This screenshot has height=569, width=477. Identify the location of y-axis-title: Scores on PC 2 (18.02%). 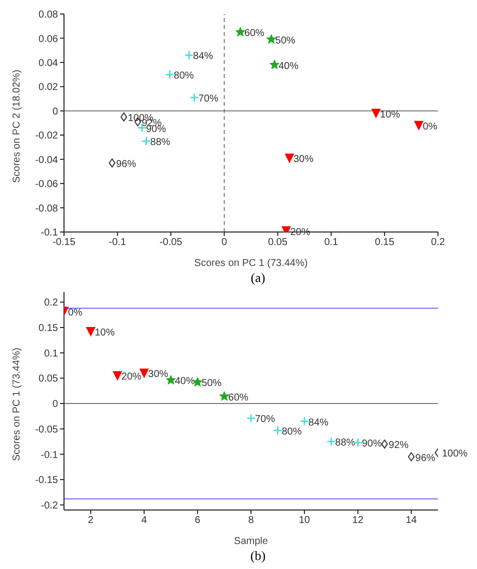
(17, 126).